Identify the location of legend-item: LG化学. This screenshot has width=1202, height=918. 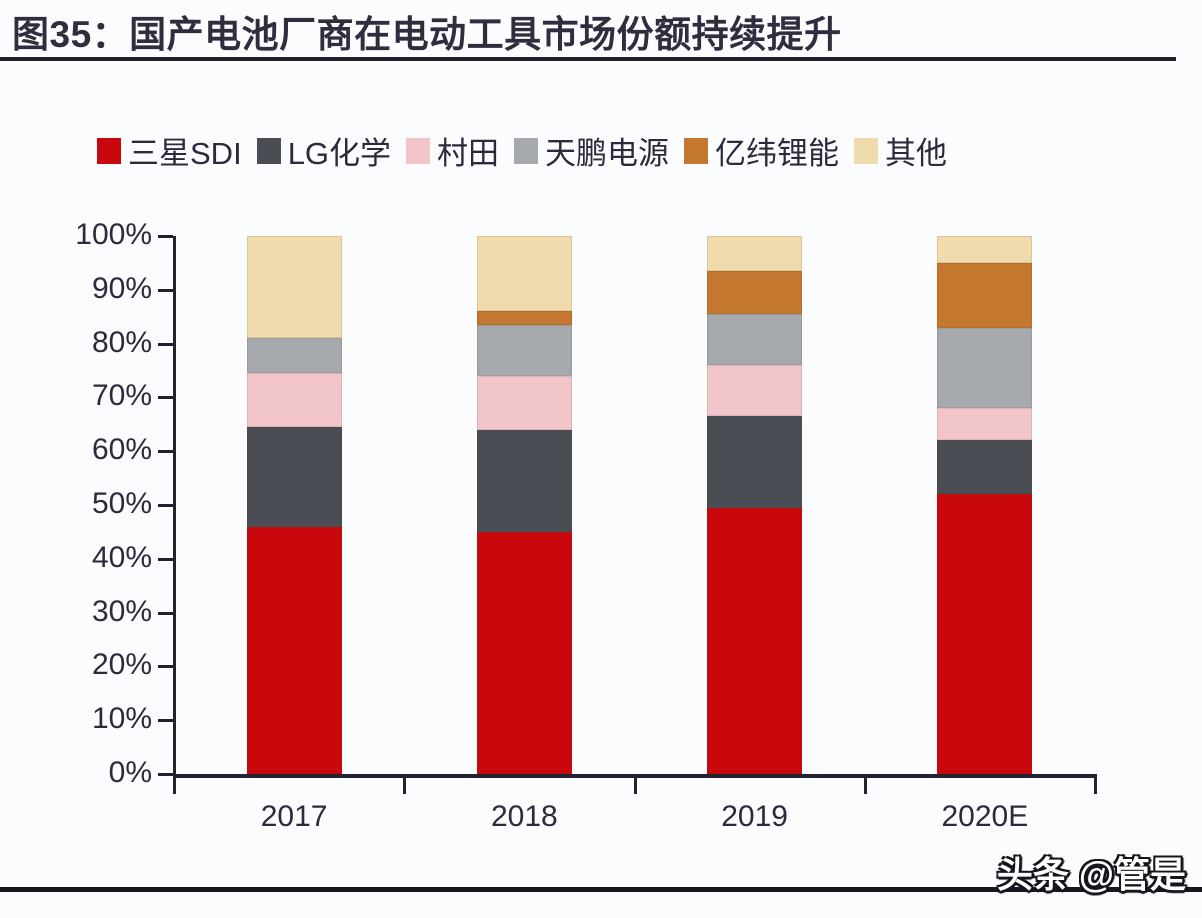
(324, 150).